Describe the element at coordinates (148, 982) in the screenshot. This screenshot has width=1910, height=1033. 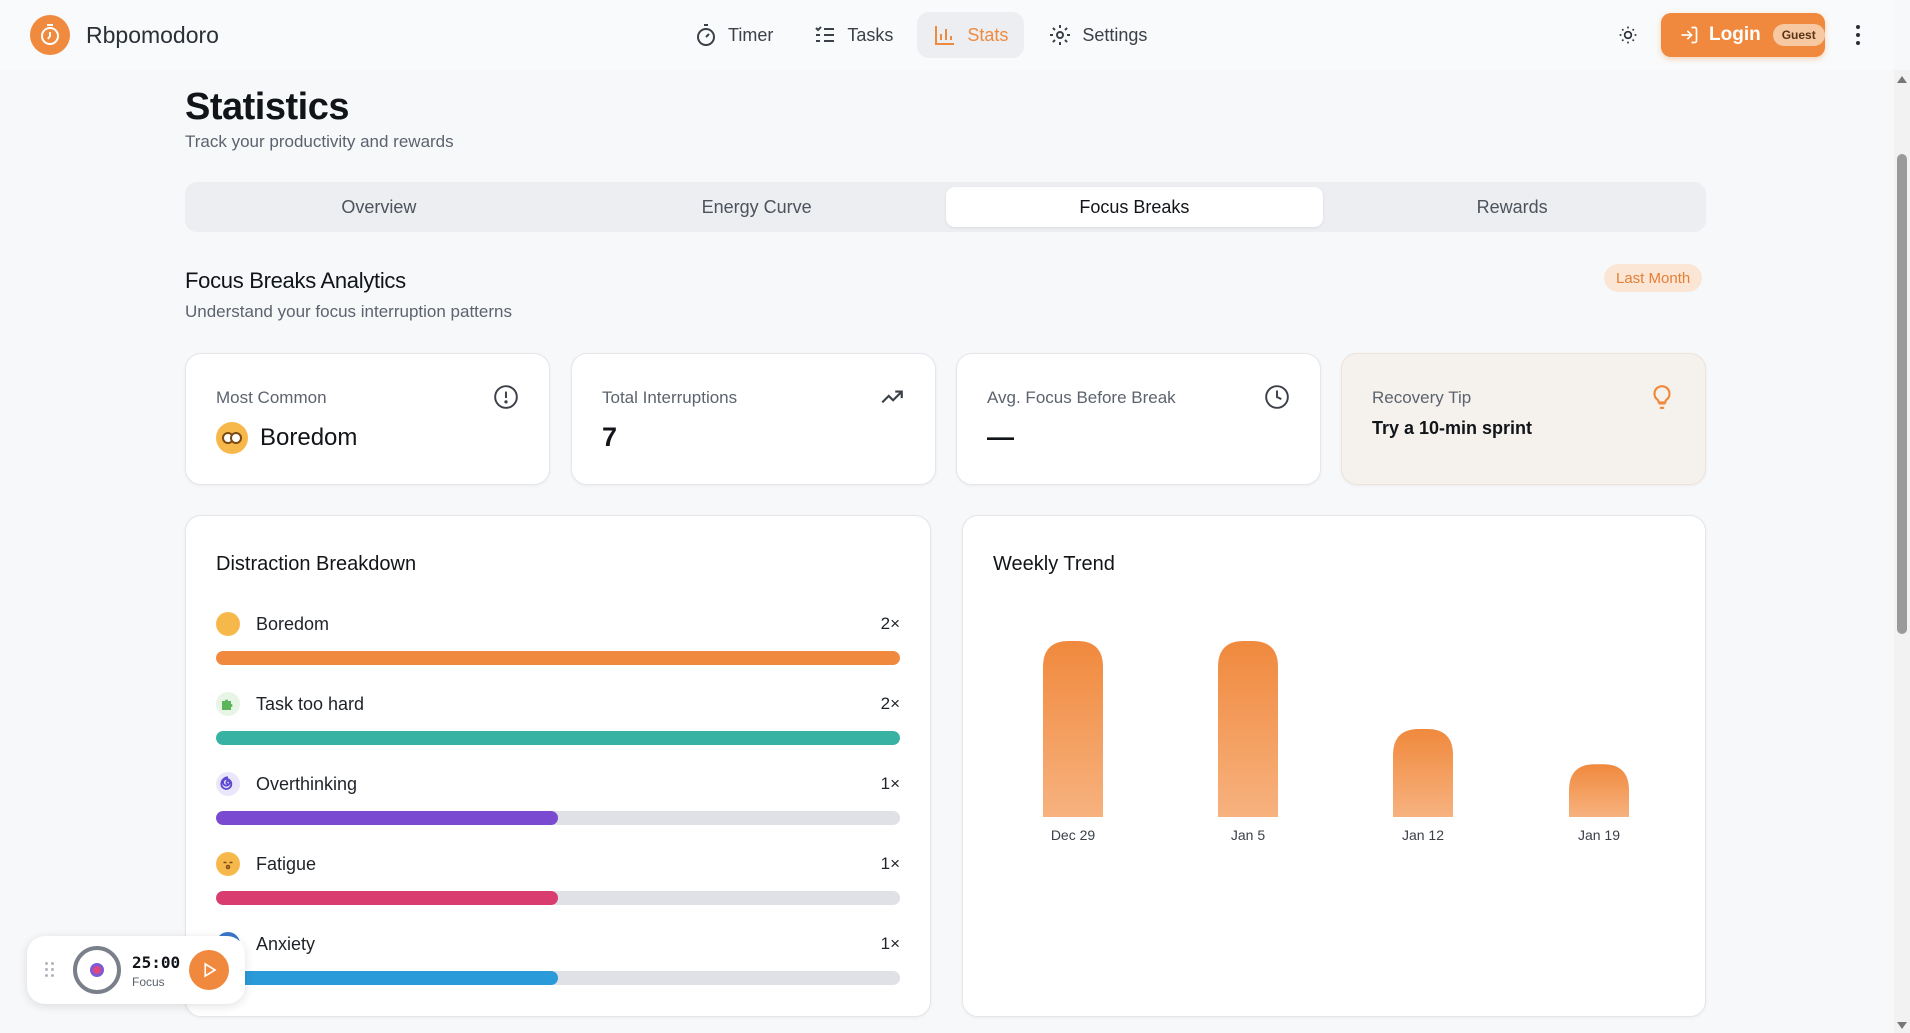
I see `mini-timer-mode: Focus` at that location.